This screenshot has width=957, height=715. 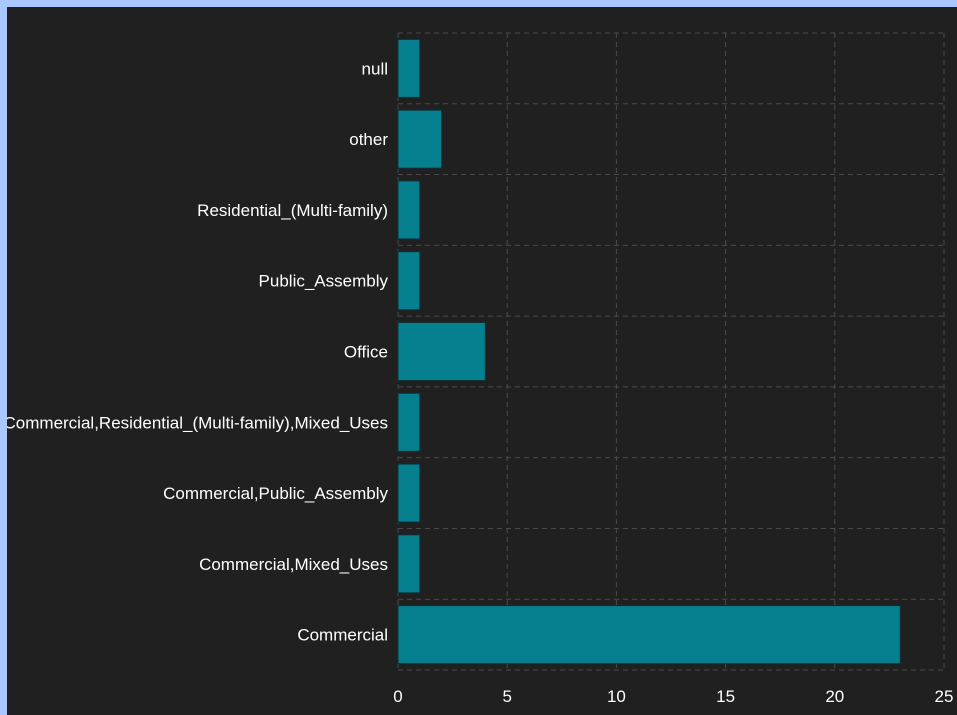 I want to click on category-label: Office, so click(x=366, y=352).